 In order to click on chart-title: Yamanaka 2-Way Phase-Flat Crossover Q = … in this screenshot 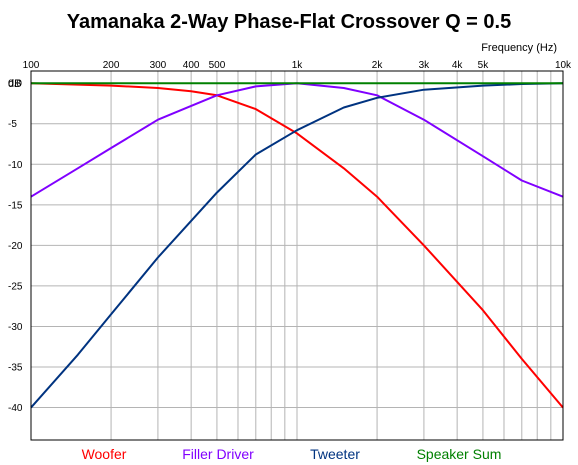, I will do `click(289, 22)`.